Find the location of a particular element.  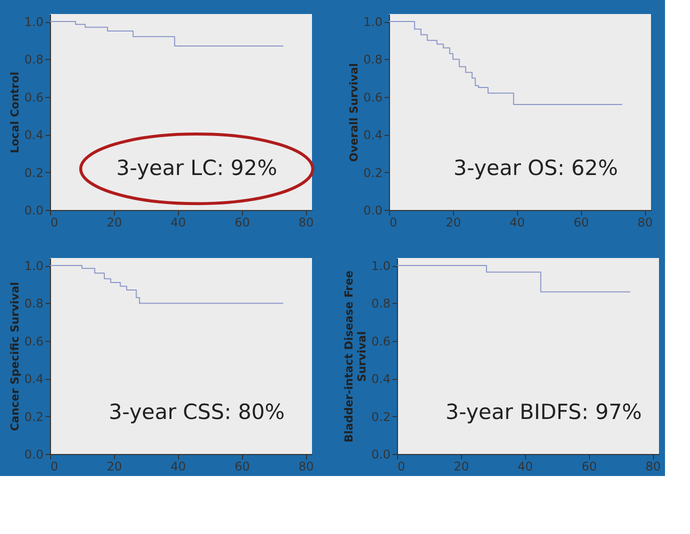

y-axis-title: Local Control is located at coordinates (15, 113).